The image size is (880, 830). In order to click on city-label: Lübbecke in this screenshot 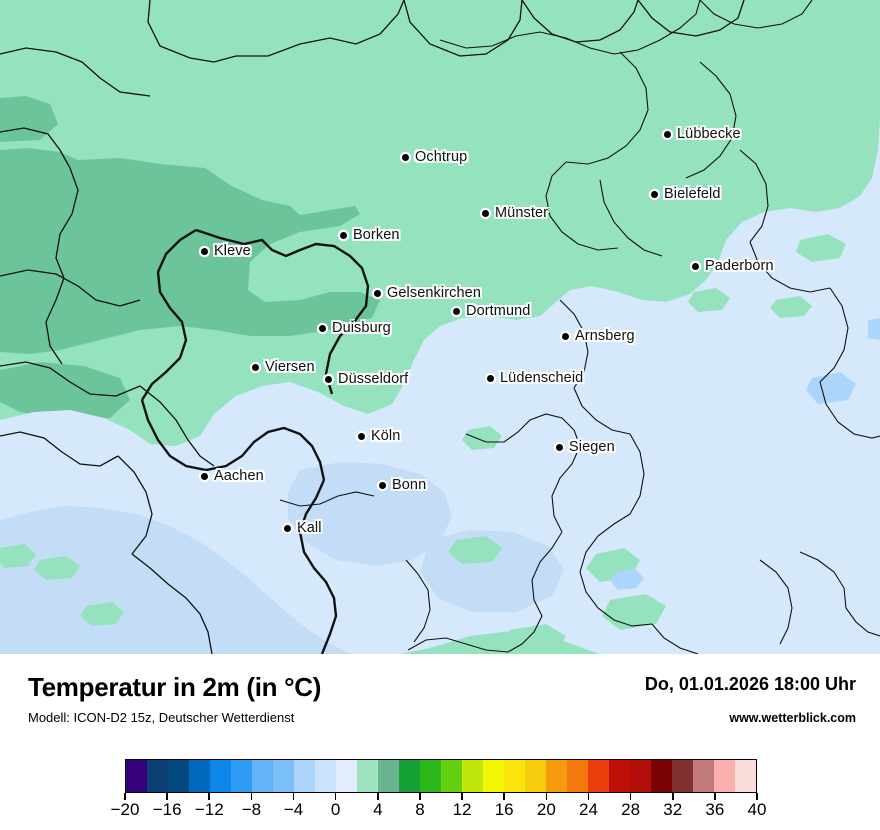, I will do `click(709, 134)`.